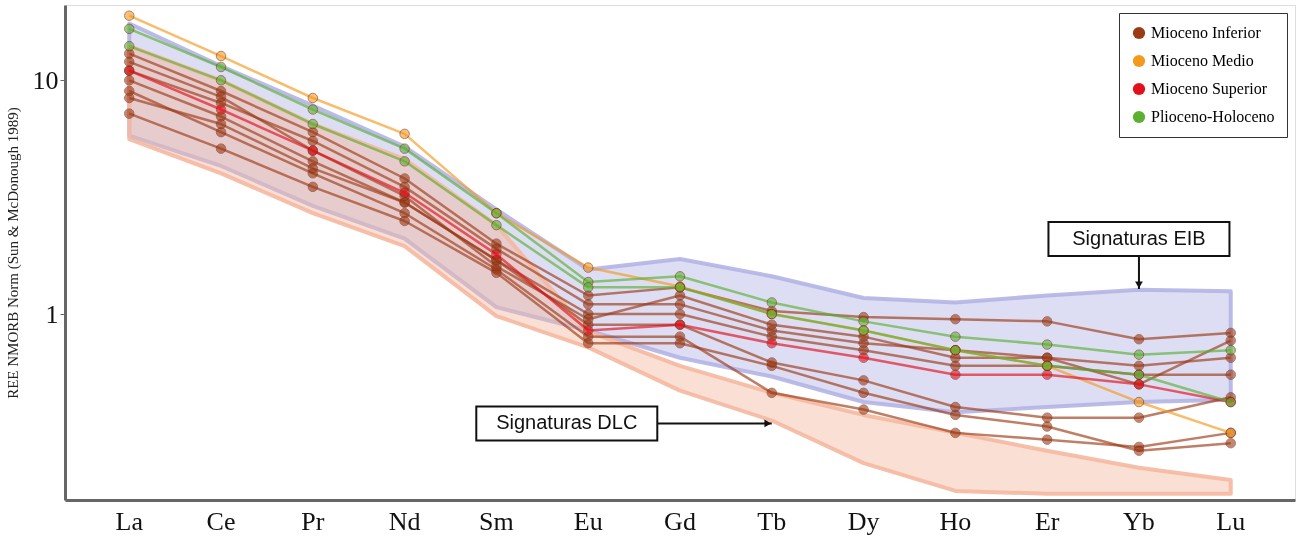 The width and height of the screenshot is (1300, 539). What do you see at coordinates (221, 521) in the screenshot?
I see `x-tick-label: Ce` at bounding box center [221, 521].